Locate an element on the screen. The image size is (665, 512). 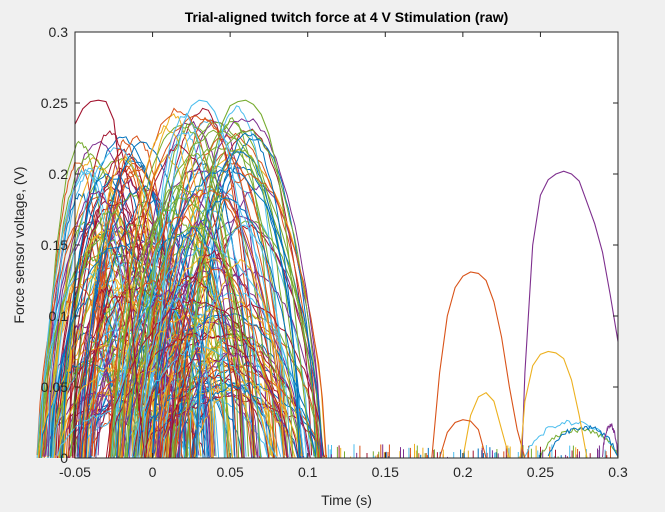
y-tick-label: 0 is located at coordinates (64, 458).